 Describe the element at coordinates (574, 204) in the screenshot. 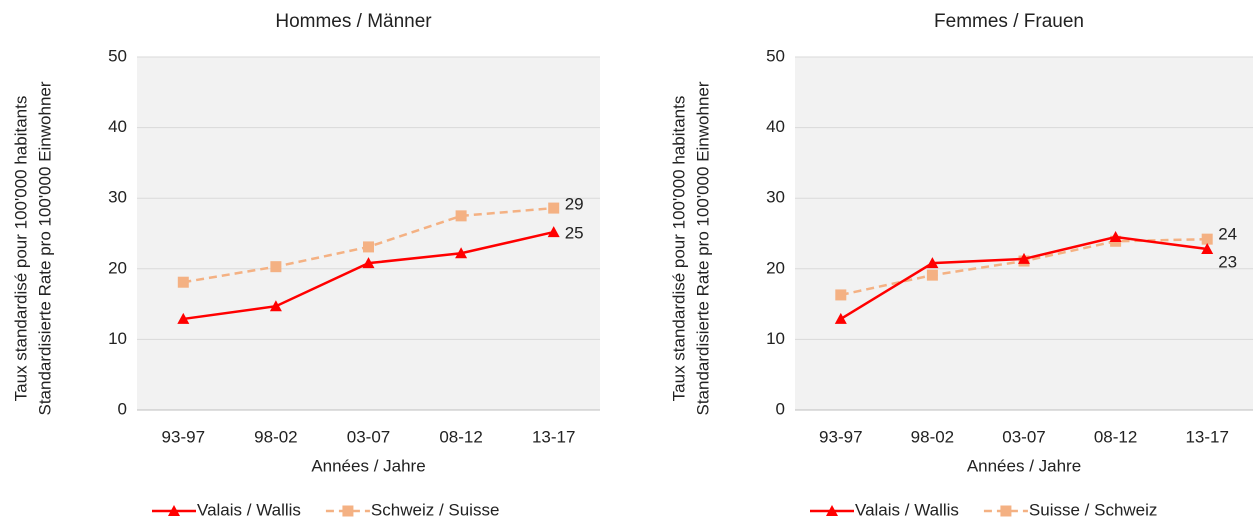

I see `value-label: 29` at that location.